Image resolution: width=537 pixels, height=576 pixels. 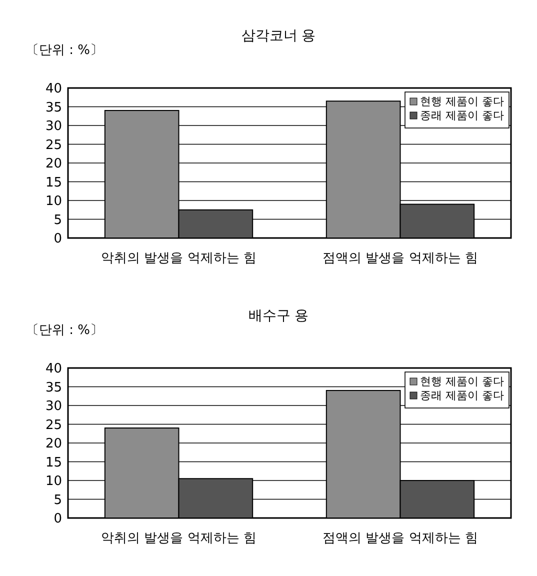 What do you see at coordinates (278, 36) in the screenshot?
I see `chart-title: 삼각코너 용` at bounding box center [278, 36].